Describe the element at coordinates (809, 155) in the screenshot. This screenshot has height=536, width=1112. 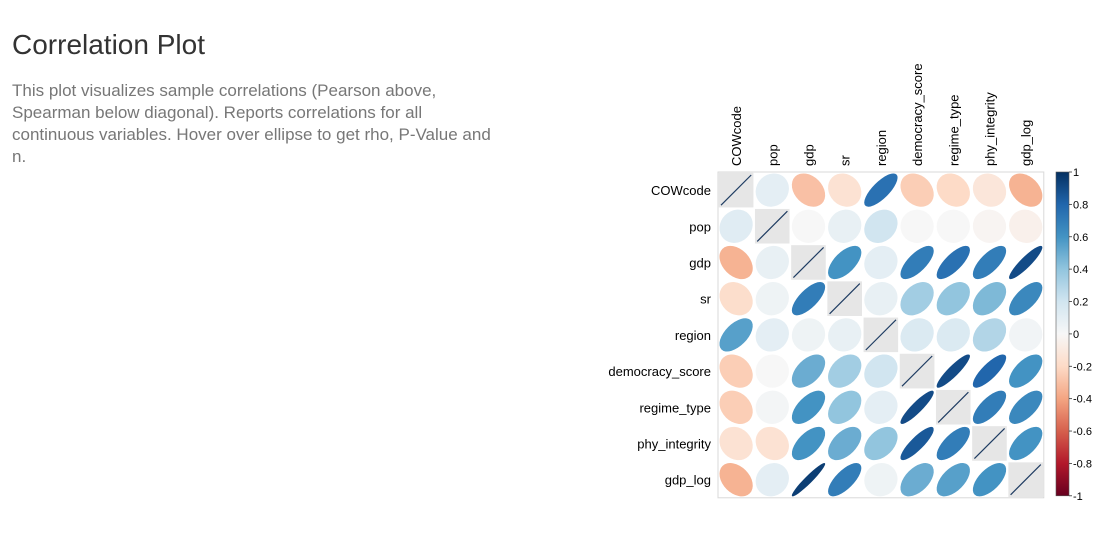
I see `col-label-gdp: gdp` at that location.